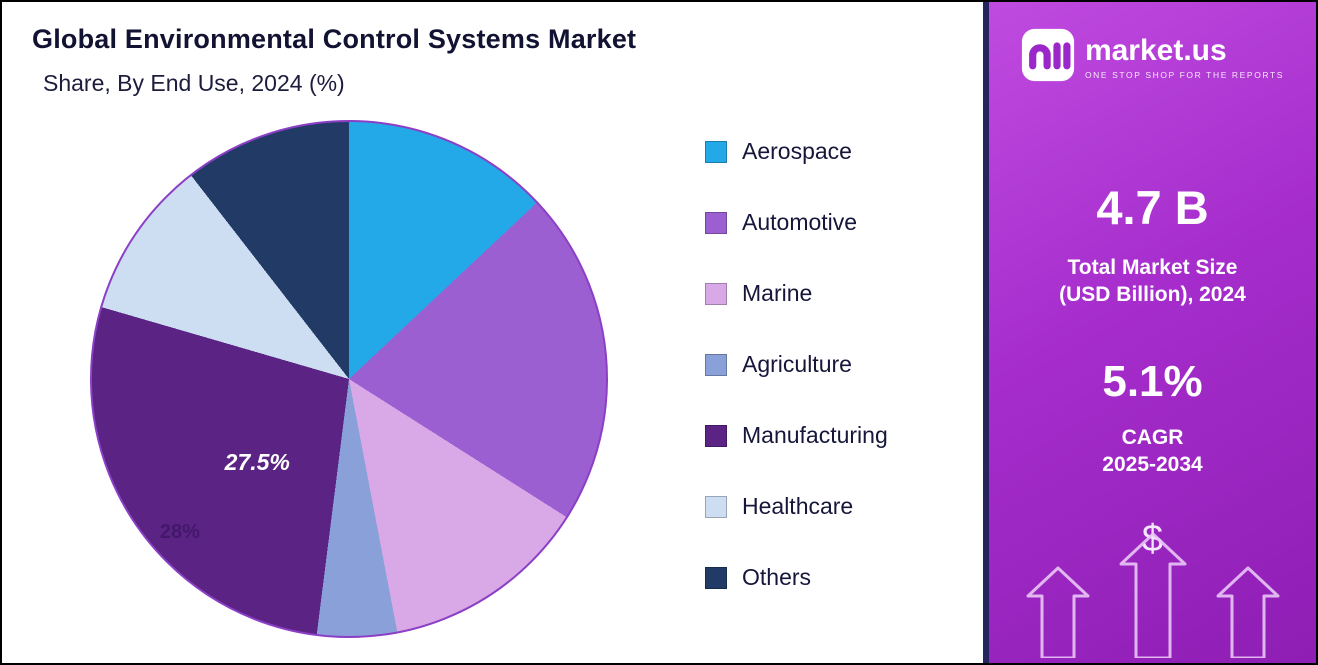  I want to click on stat-market-size-label-line2: (USD Billion), 2024, so click(1152, 295).